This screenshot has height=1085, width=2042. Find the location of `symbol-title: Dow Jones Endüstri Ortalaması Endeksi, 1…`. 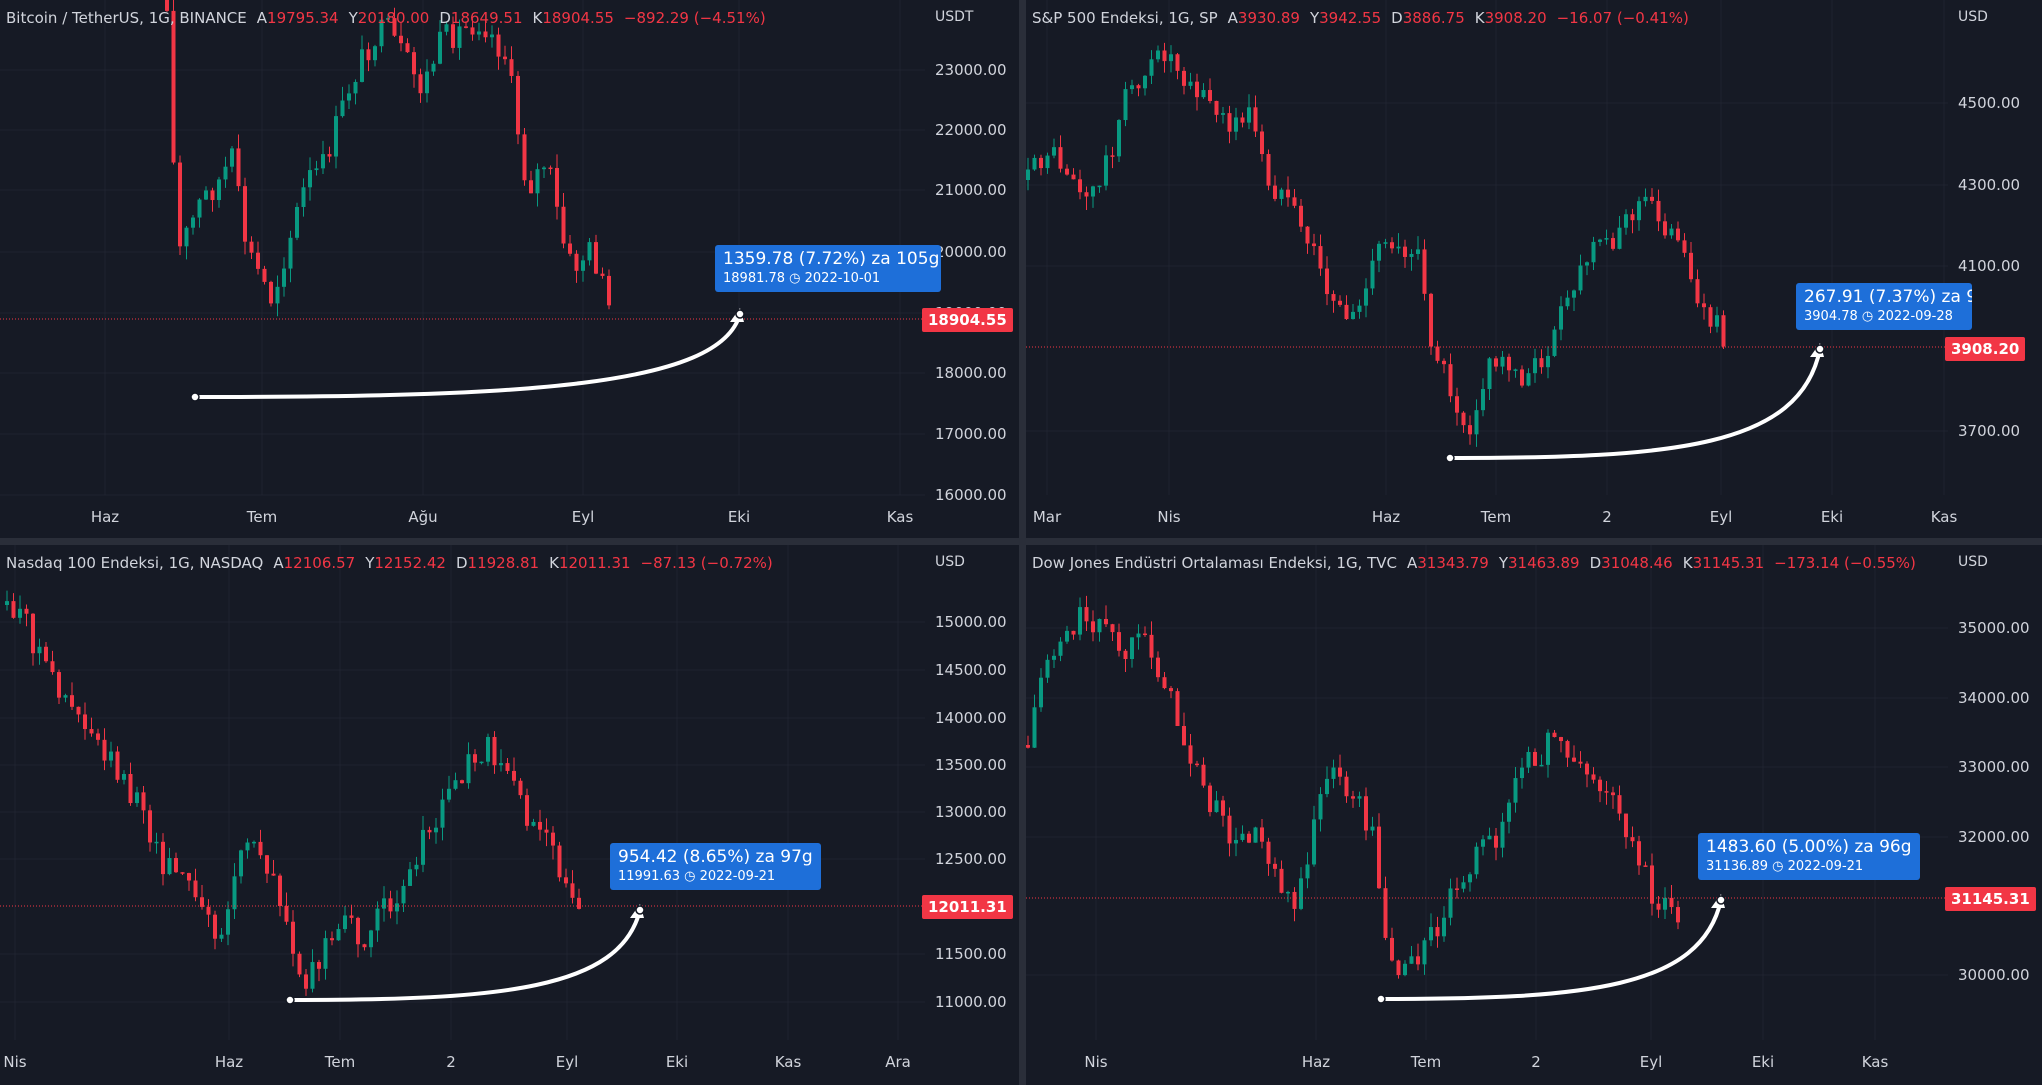

symbol-title: Dow Jones Endüstri Ortalaması Endeksi, 1… is located at coordinates (1214, 563).